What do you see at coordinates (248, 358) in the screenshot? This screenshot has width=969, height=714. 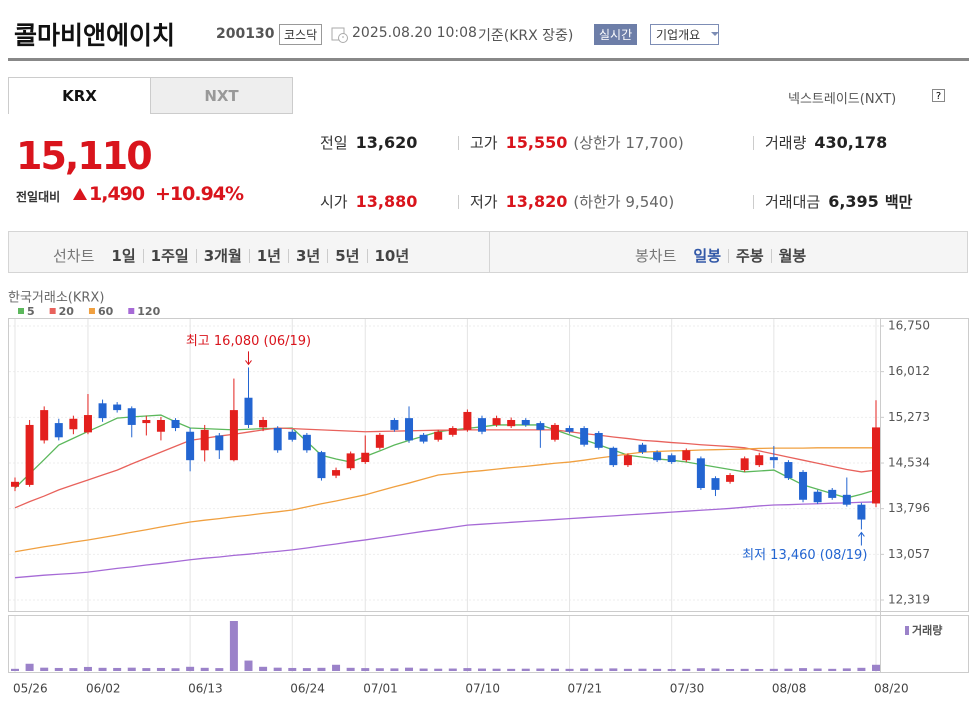 I see `high-arrow` at bounding box center [248, 358].